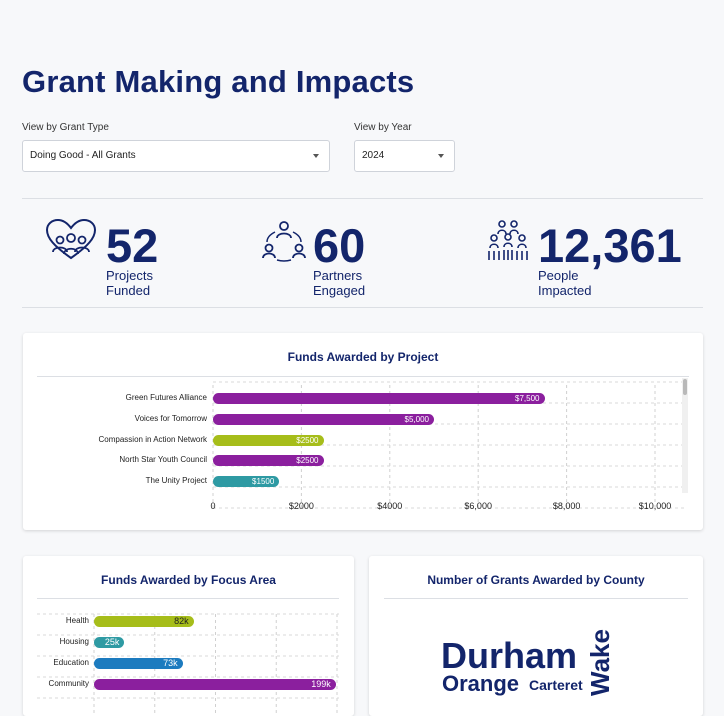 The image size is (724, 716). I want to click on county-word-durham: Durham, so click(509, 655).